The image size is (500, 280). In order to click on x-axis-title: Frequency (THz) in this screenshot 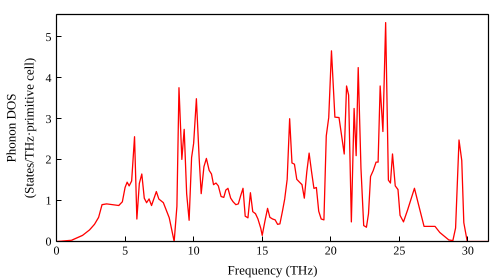, I will do `click(273, 270)`.